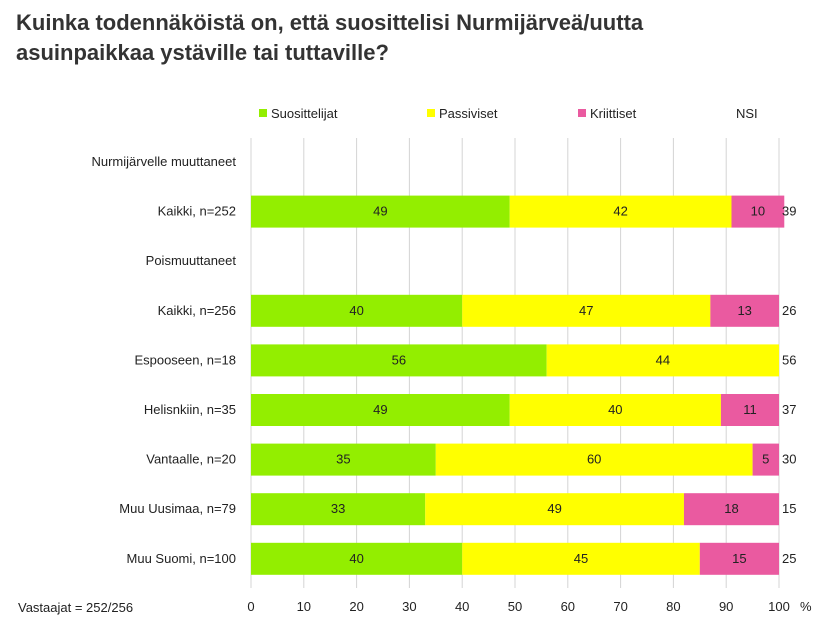 The image size is (839, 627). I want to click on data-label: 18, so click(731, 508).